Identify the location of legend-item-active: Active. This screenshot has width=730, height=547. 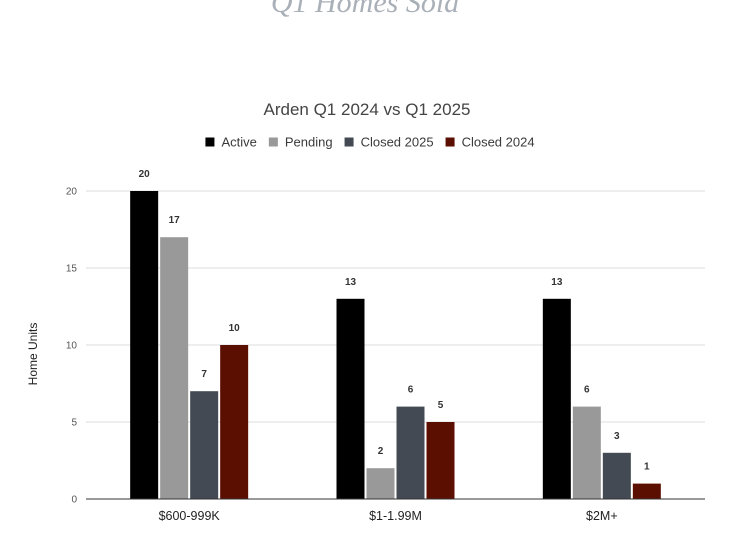
(231, 142).